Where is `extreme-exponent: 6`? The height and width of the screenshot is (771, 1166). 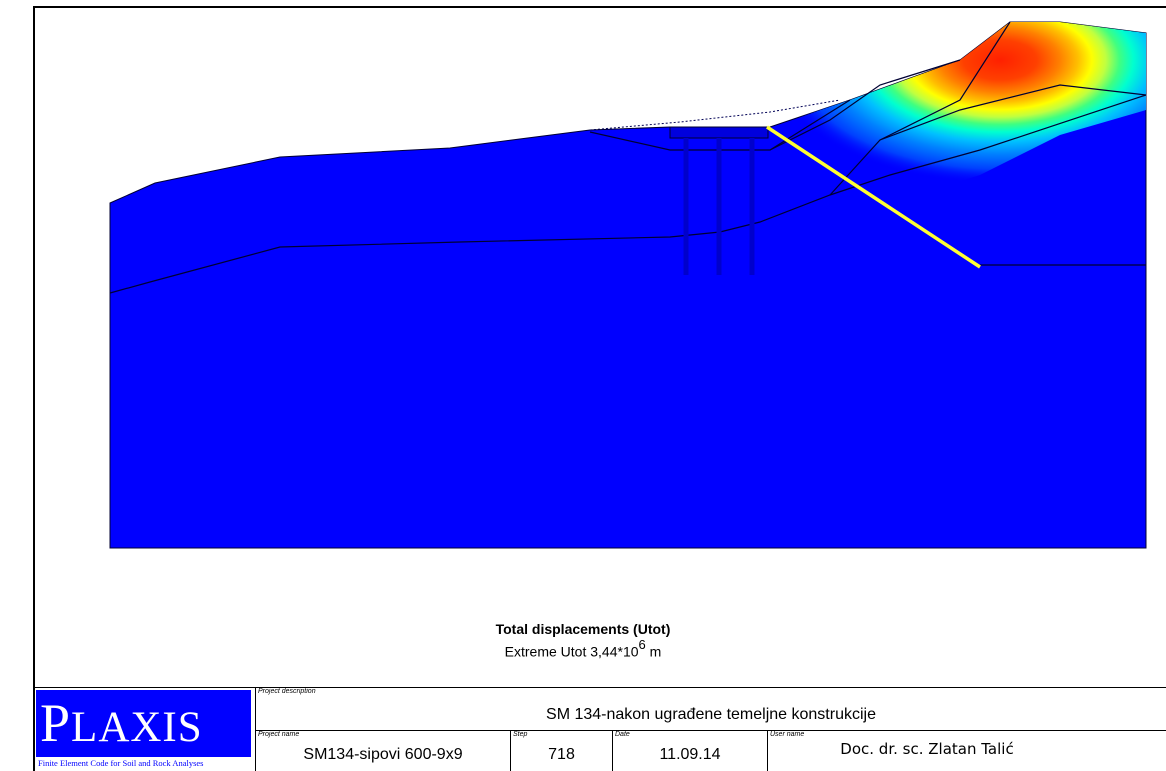
extreme-exponent: 6 is located at coordinates (642, 644).